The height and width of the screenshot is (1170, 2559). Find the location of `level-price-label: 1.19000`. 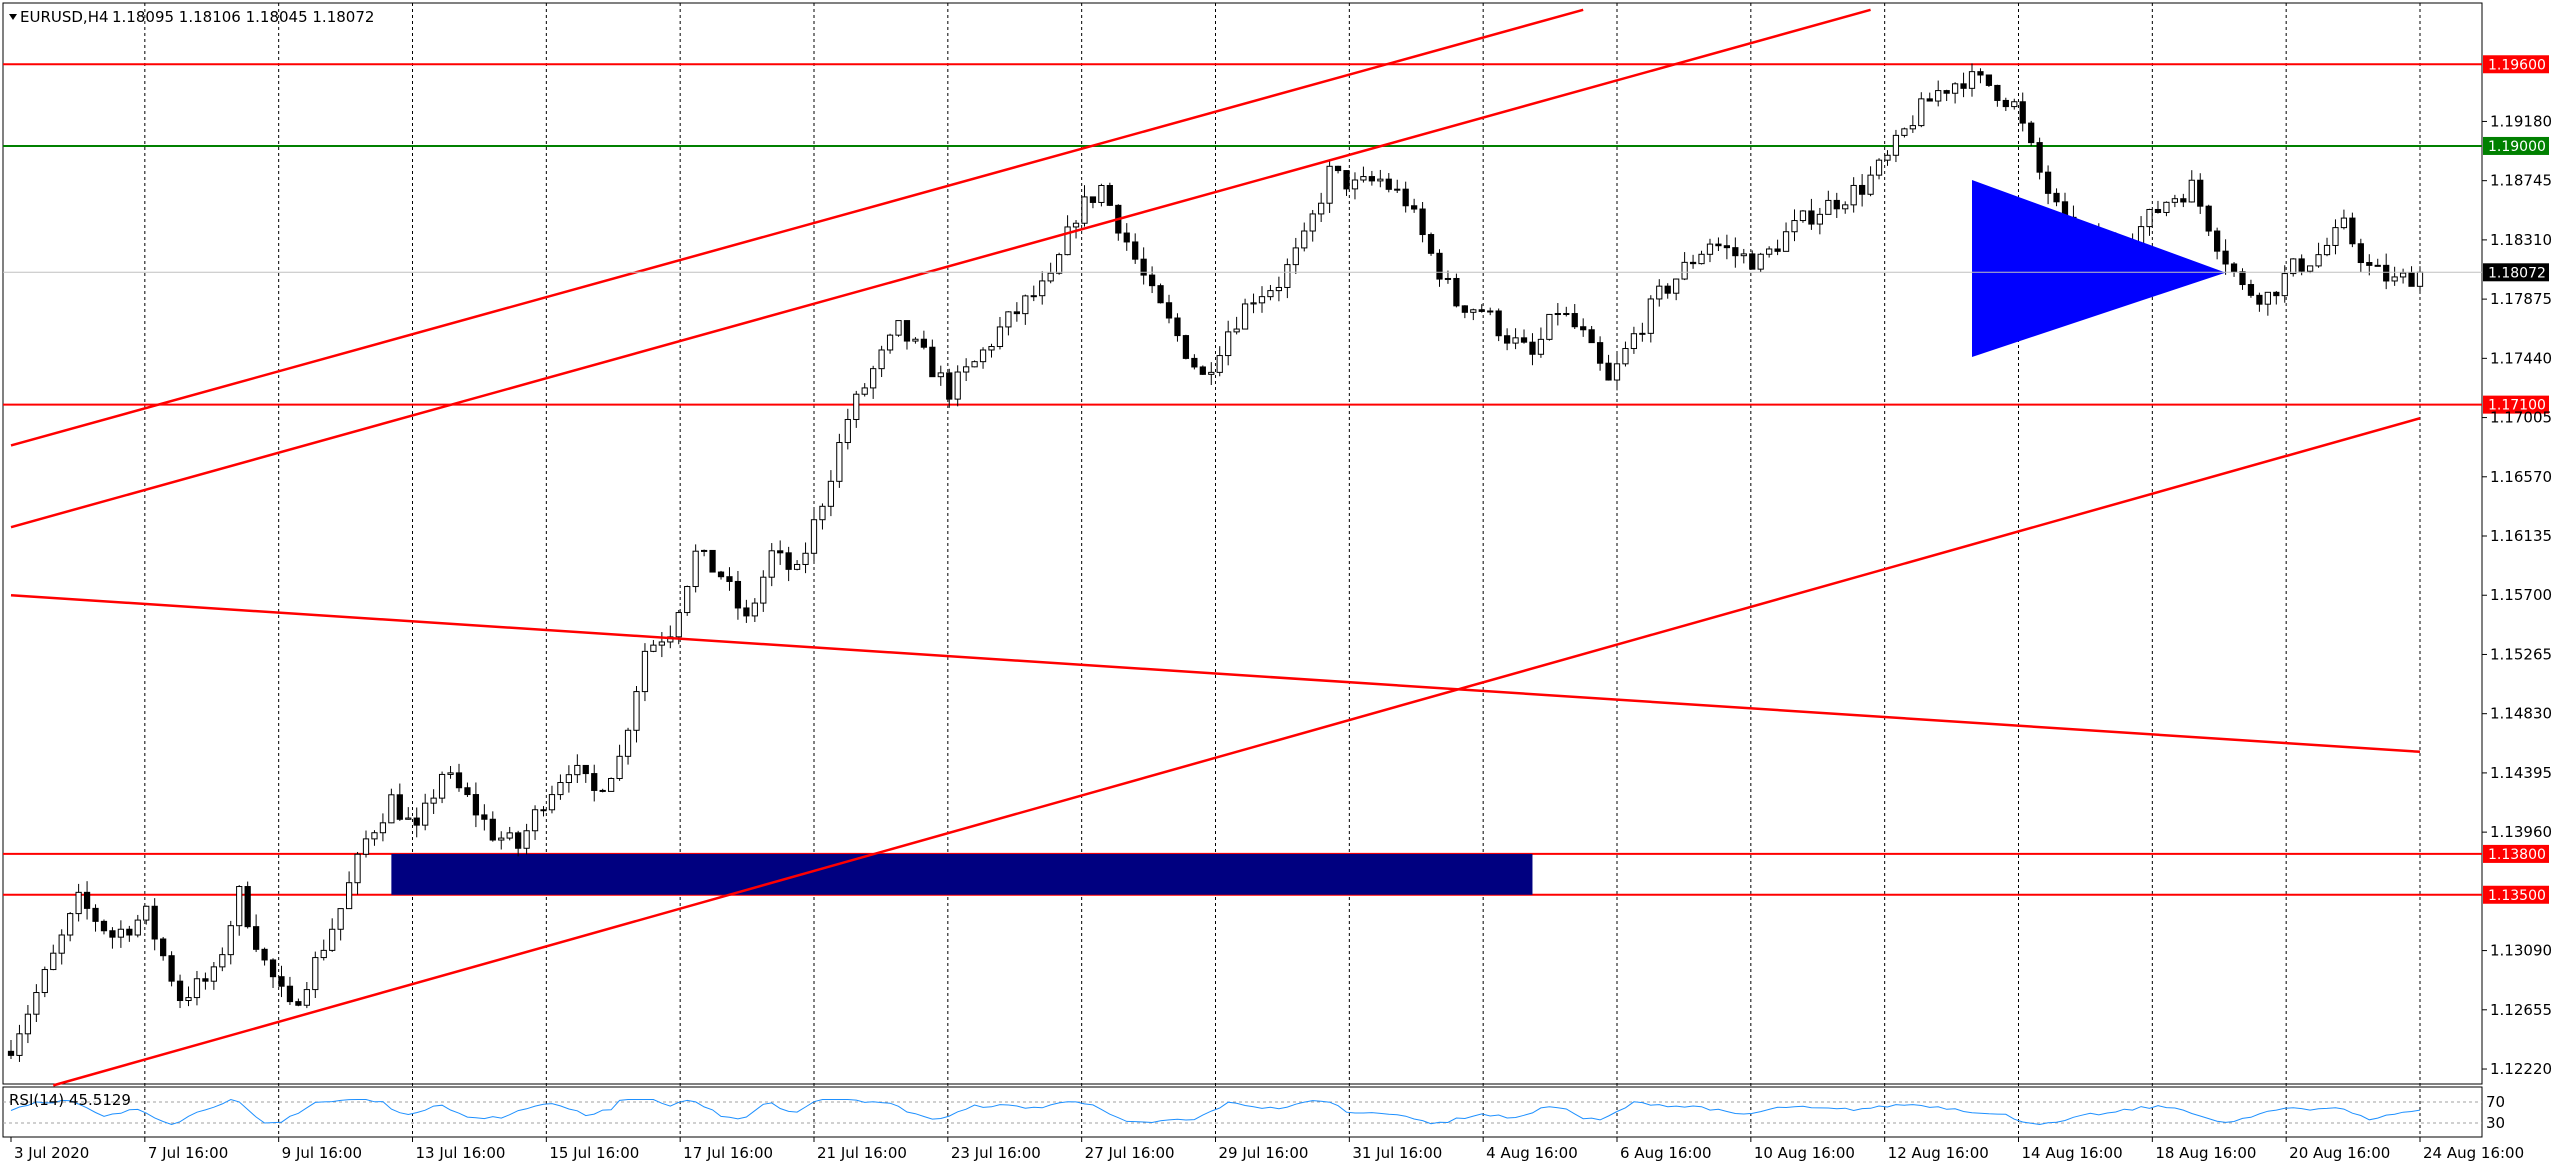

level-price-label: 1.19000 is located at coordinates (2517, 147).